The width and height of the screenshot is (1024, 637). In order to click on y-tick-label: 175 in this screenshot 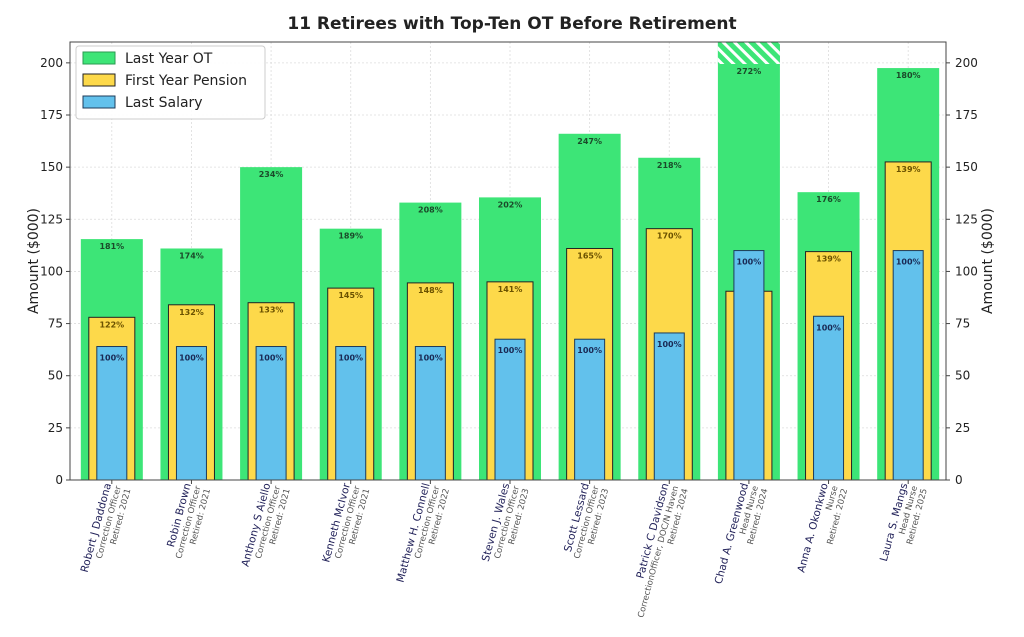, I will do `click(51, 115)`.